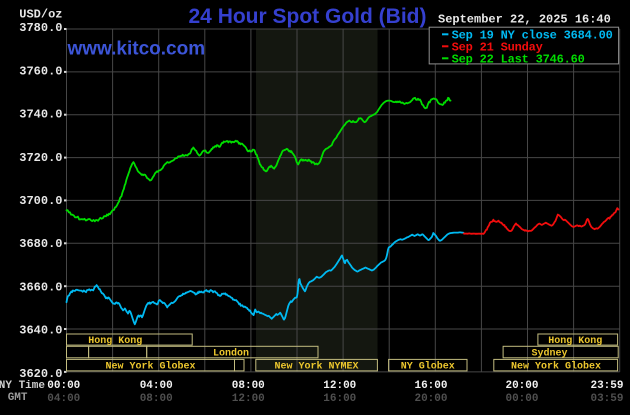 The image size is (630, 415). What do you see at coordinates (549, 354) in the screenshot?
I see `svg-text: Sydney` at bounding box center [549, 354].